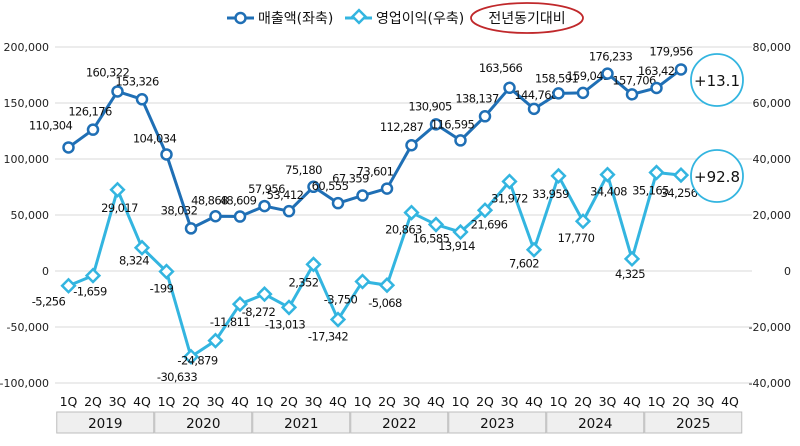 The width and height of the screenshot is (800, 446). What do you see at coordinates (304, 282) in the screenshot?
I see `profit-data-label: 2,352` at bounding box center [304, 282].